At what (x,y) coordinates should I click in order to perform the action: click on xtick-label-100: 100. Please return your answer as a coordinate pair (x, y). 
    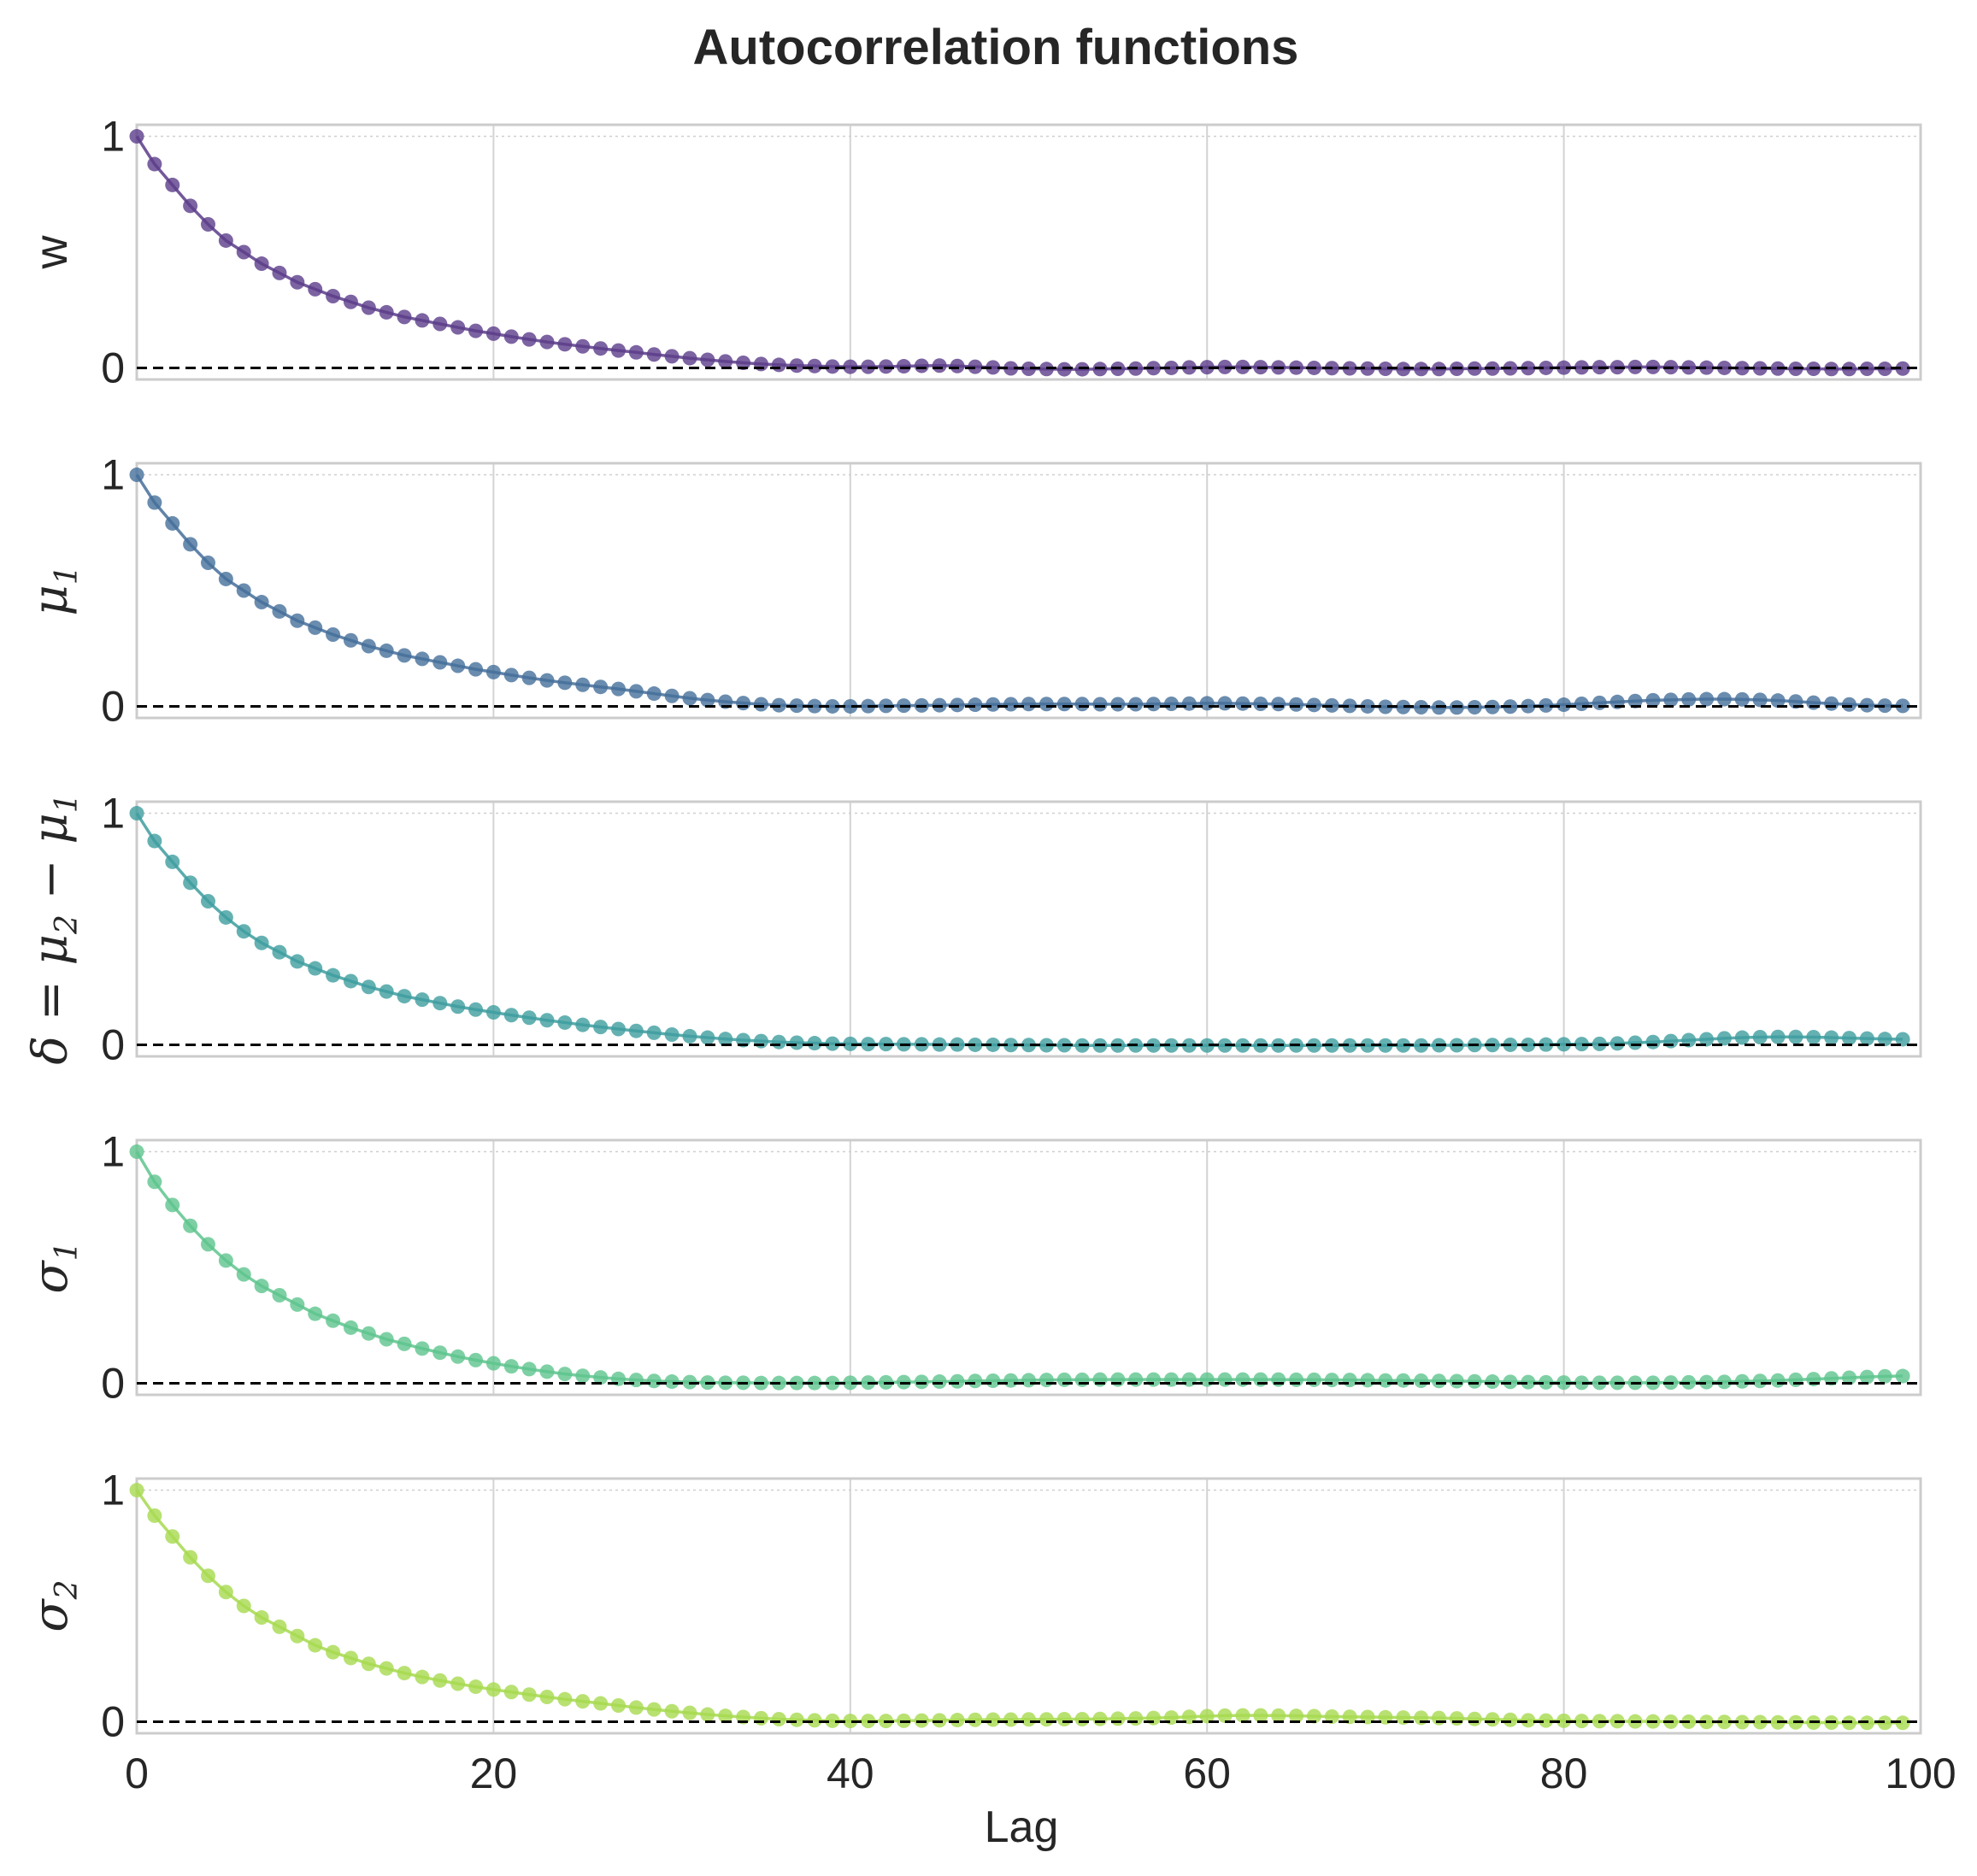
    Looking at the image, I should click on (1920, 1774).